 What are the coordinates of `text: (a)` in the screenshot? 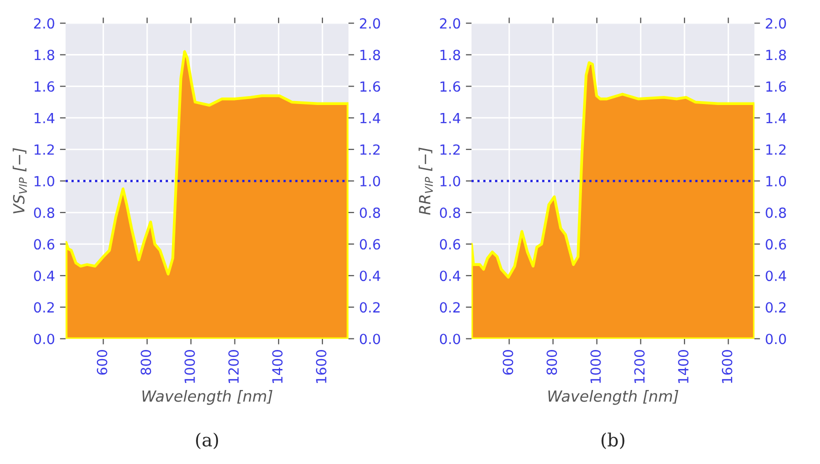 It's located at (207, 441).